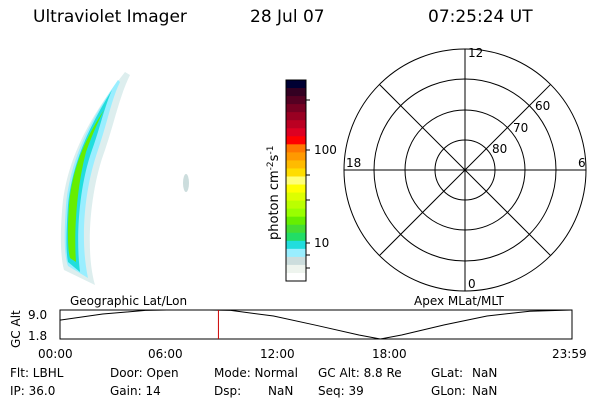 The image size is (600, 400). What do you see at coordinates (227, 391) in the screenshot?
I see `dsp-label: Dsp:` at bounding box center [227, 391].